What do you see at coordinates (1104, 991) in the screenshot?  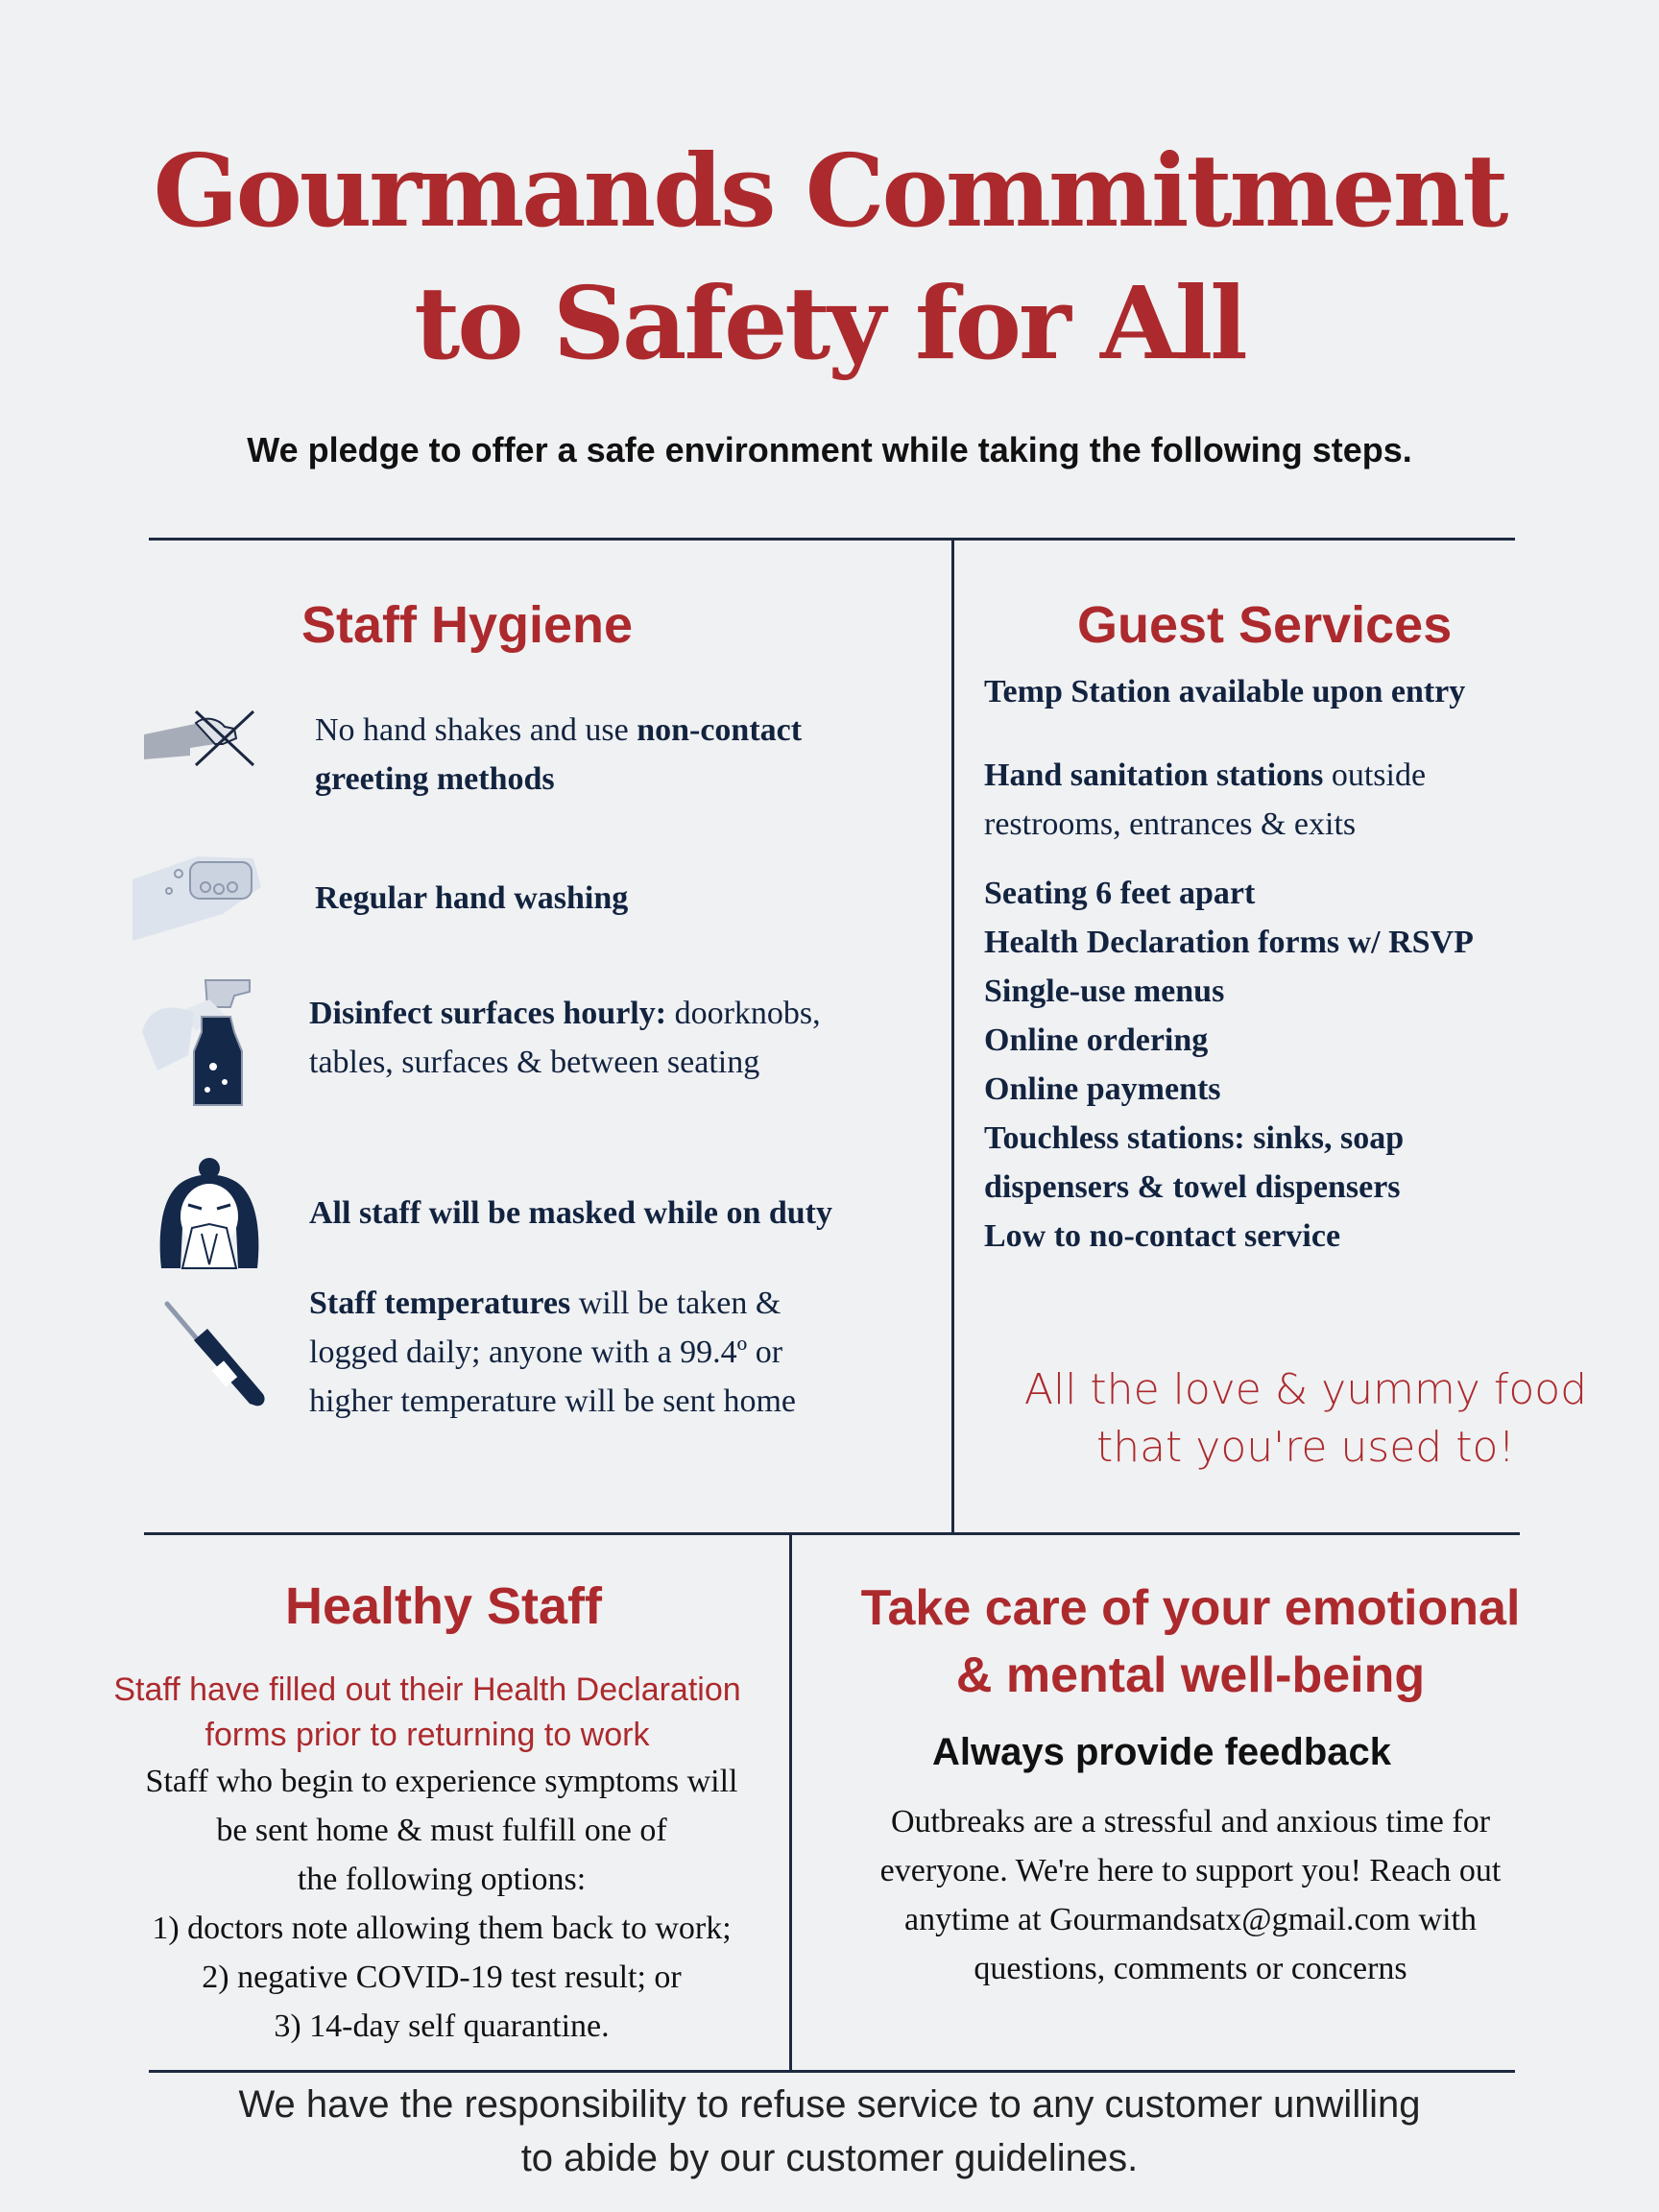 I see `list-item: Single-use menus` at bounding box center [1104, 991].